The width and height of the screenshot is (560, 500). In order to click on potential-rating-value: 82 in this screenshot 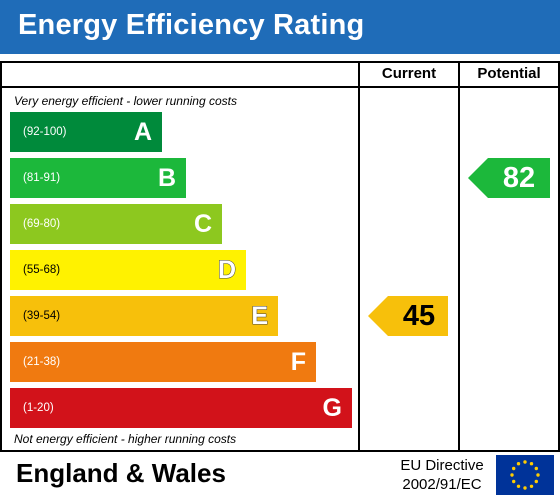, I will do `click(519, 178)`.